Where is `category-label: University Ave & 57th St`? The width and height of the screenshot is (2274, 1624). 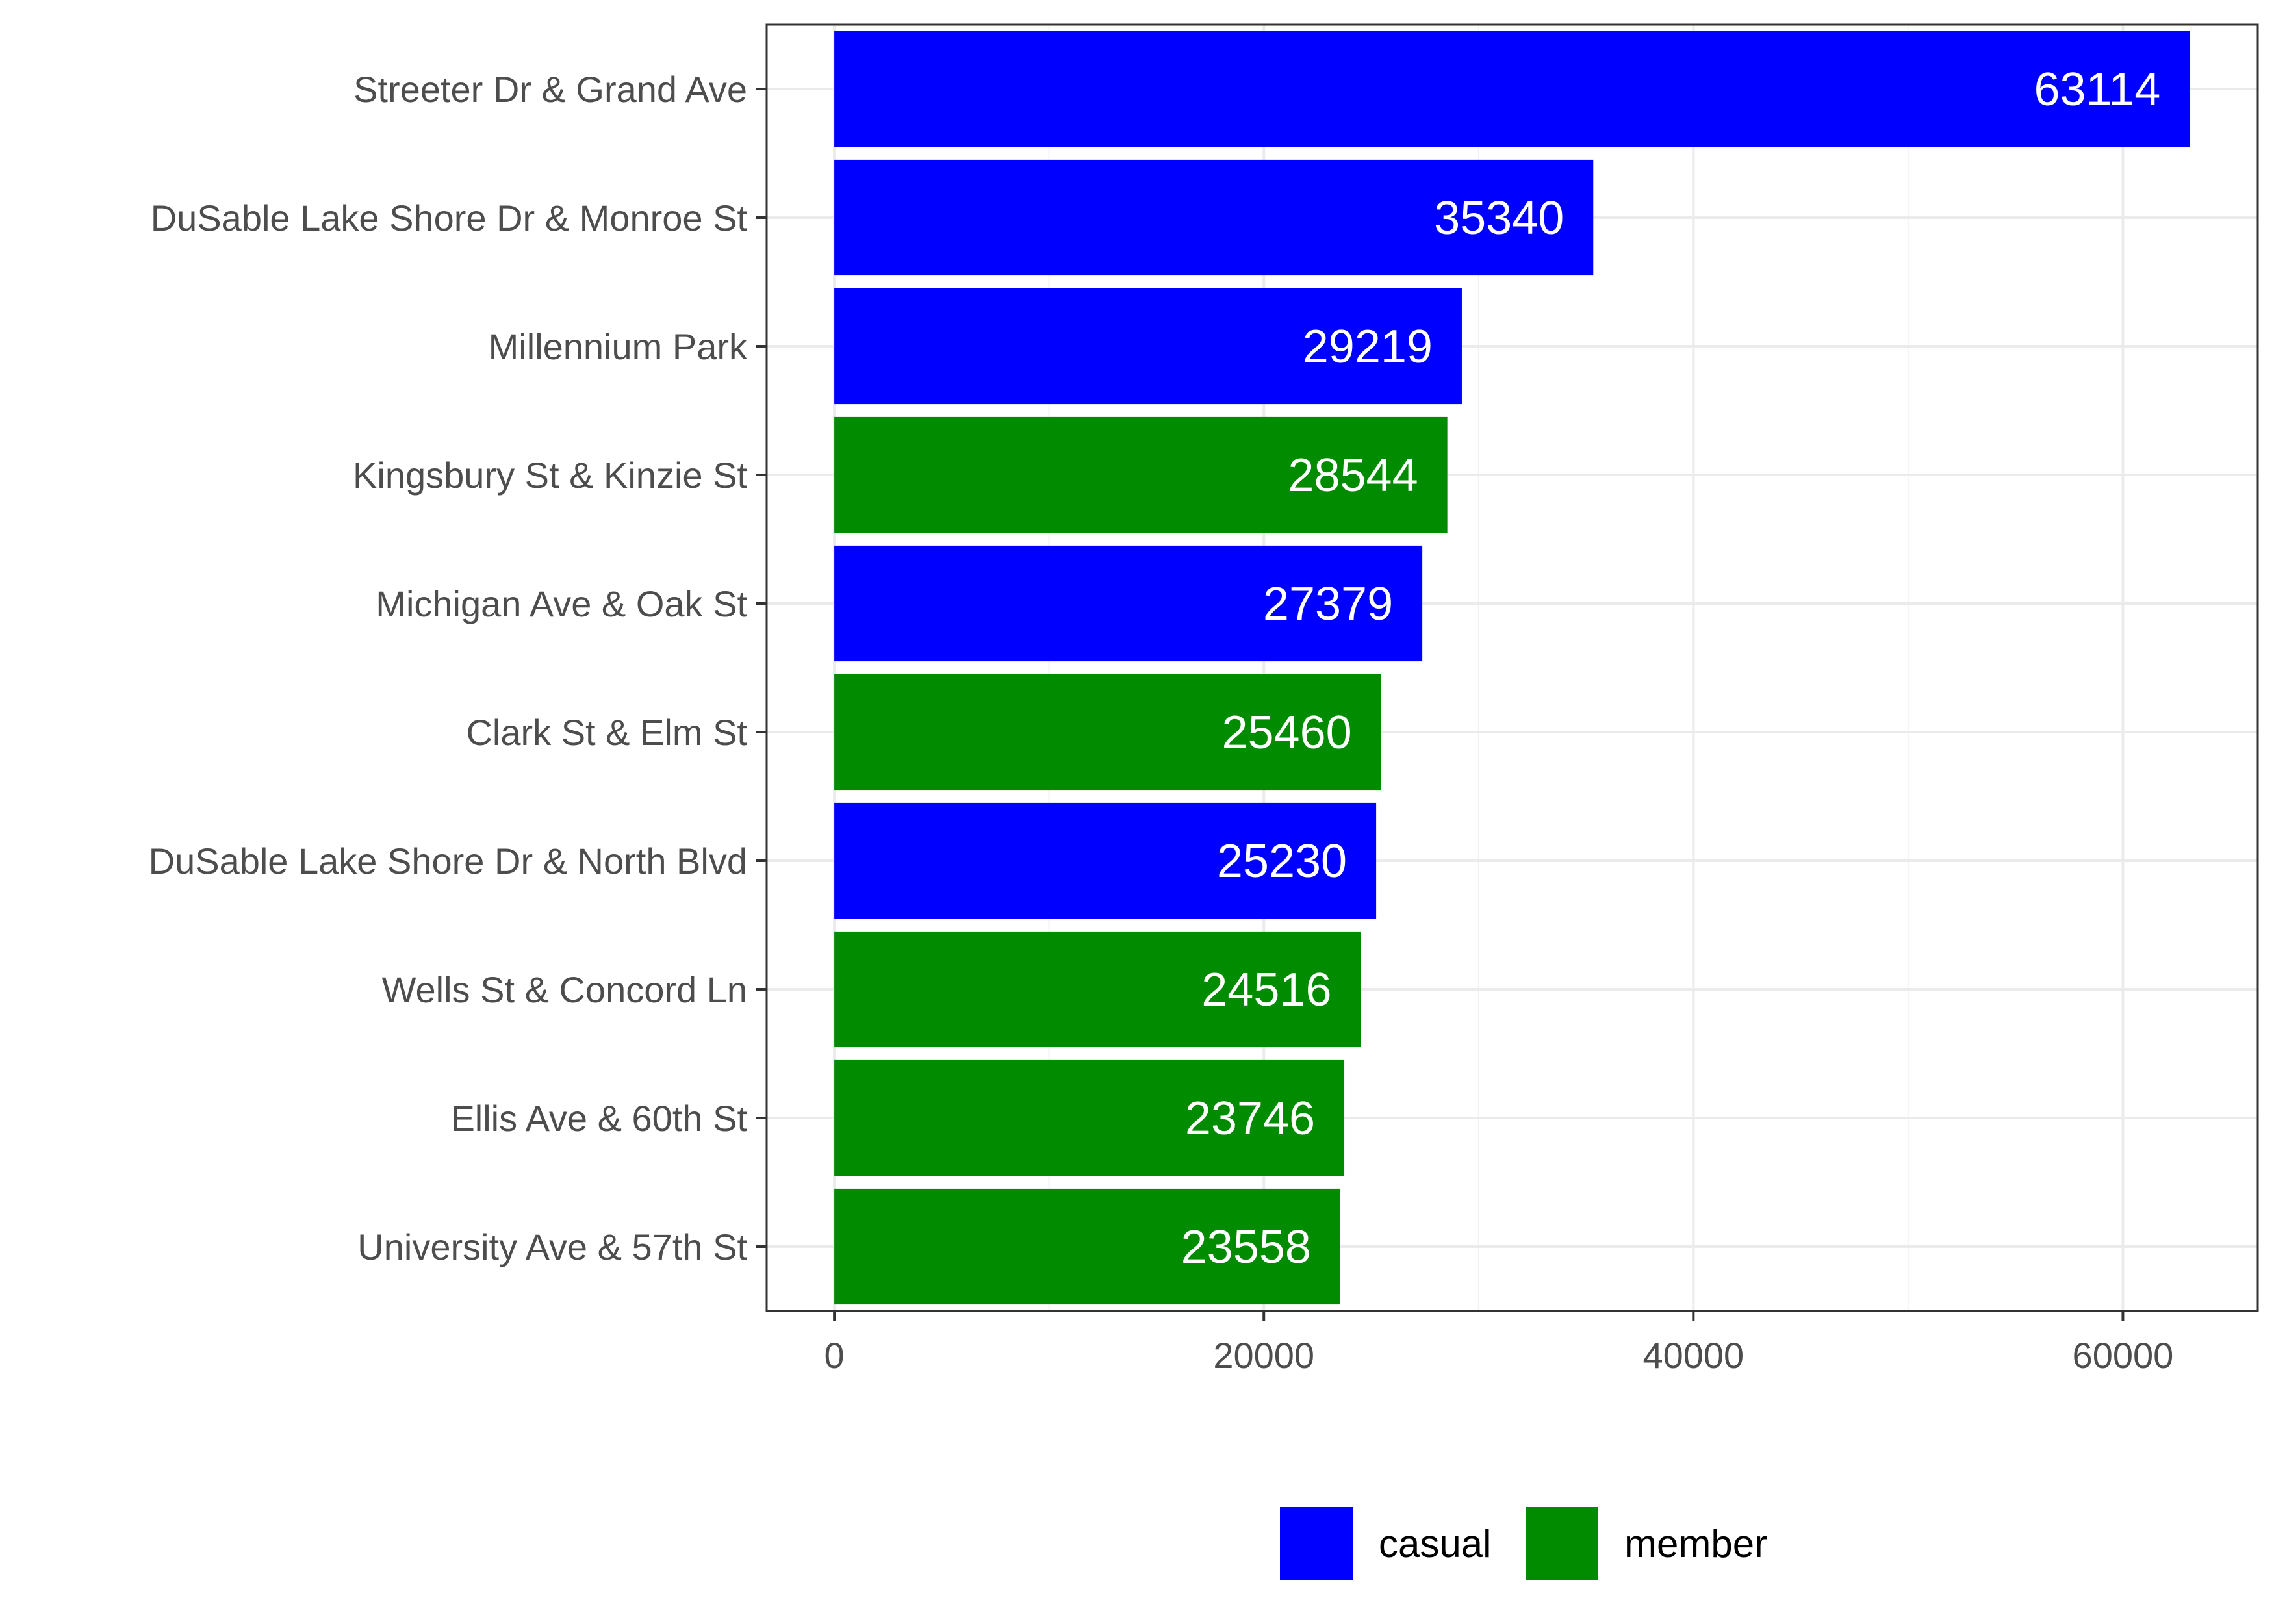 category-label: University Ave & 57th St is located at coordinates (552, 1246).